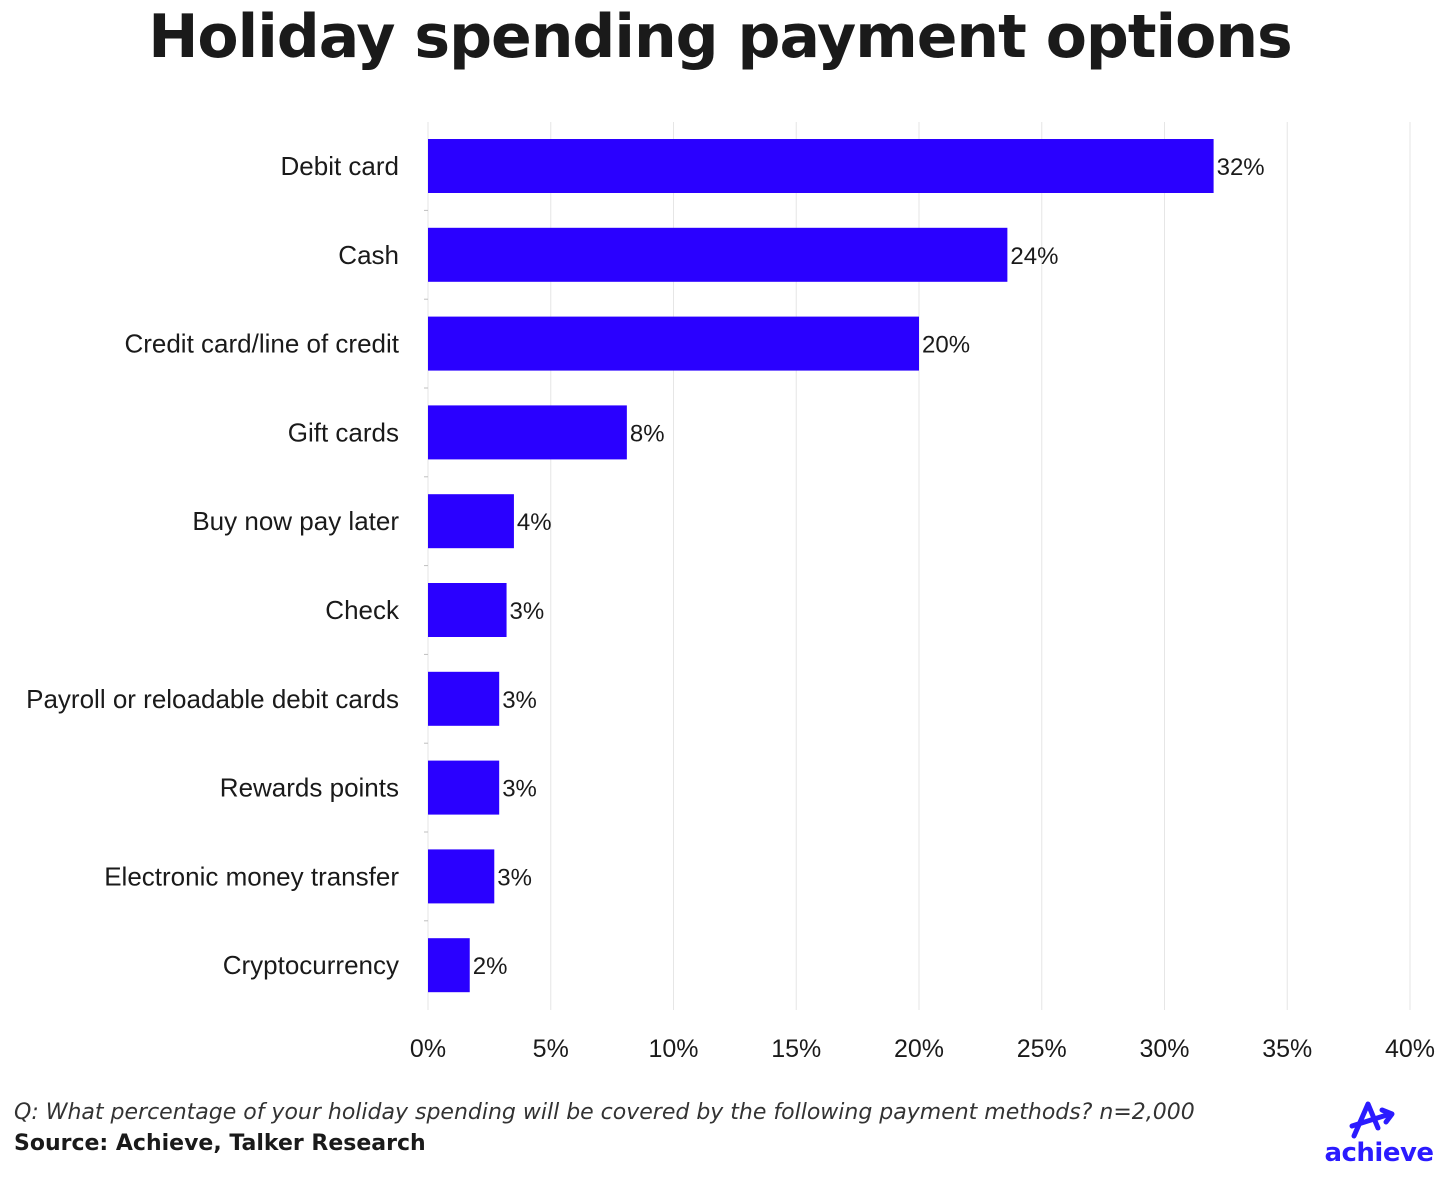 The height and width of the screenshot is (1186, 1440). I want to click on source-note: Source: Achieve, Talker Research, so click(220, 1143).